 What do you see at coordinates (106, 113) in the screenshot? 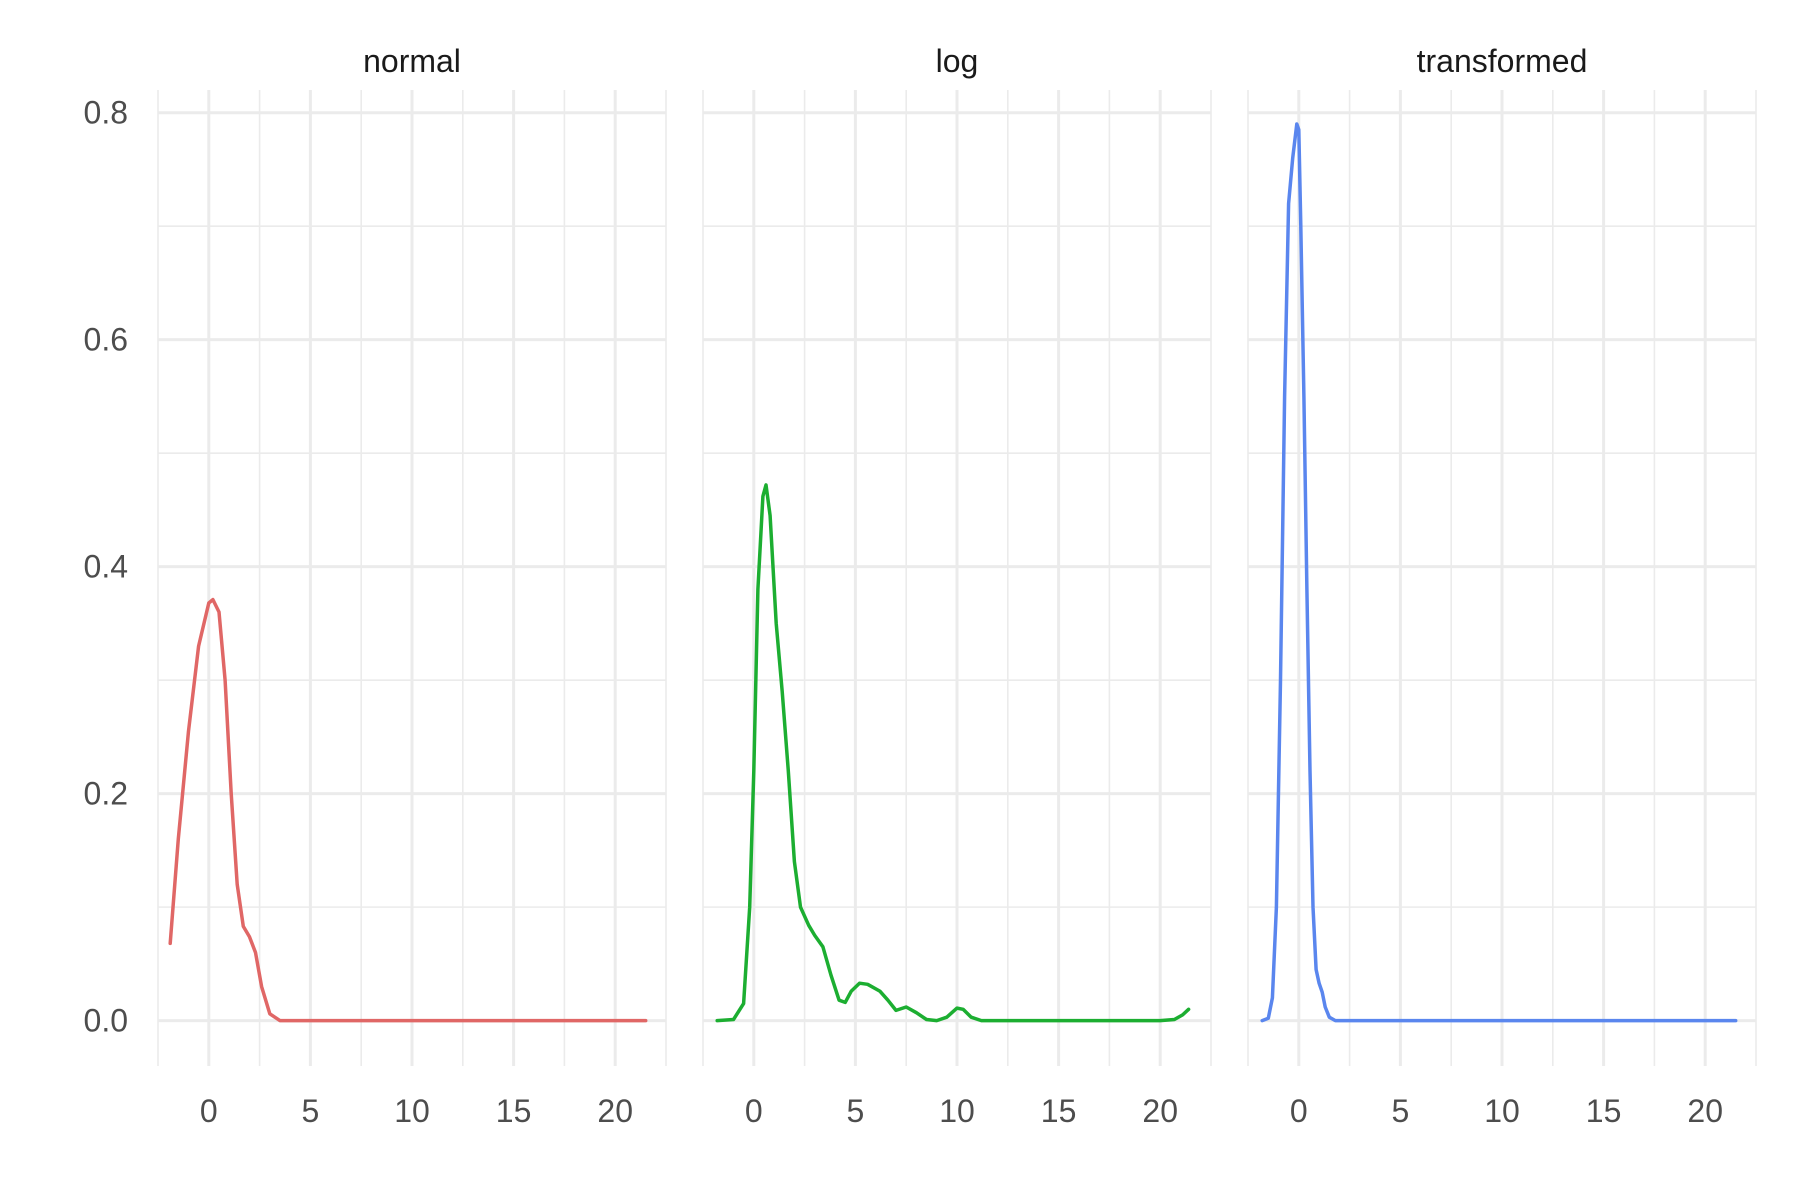
I see `y-tick-label: 0.8` at bounding box center [106, 113].